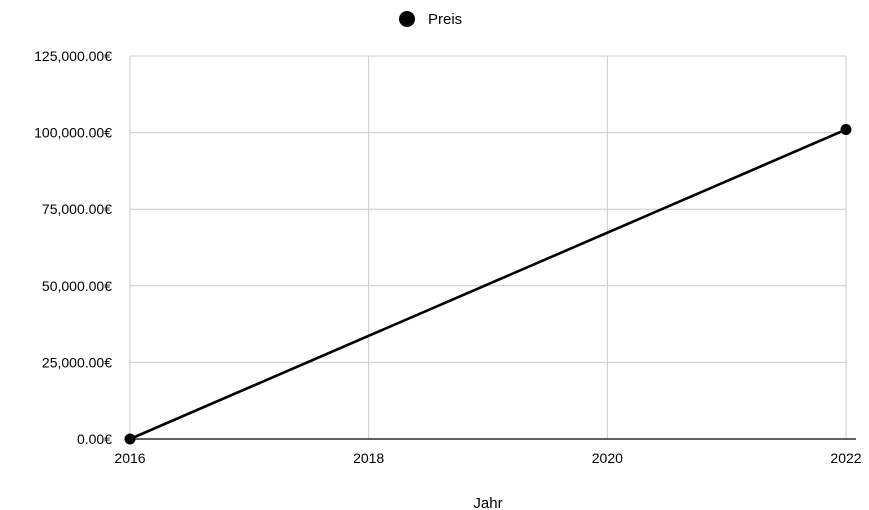 Image resolution: width=869 pixels, height=510 pixels. What do you see at coordinates (77, 362) in the screenshot?
I see `y-tick-label: 25,000.00€` at bounding box center [77, 362].